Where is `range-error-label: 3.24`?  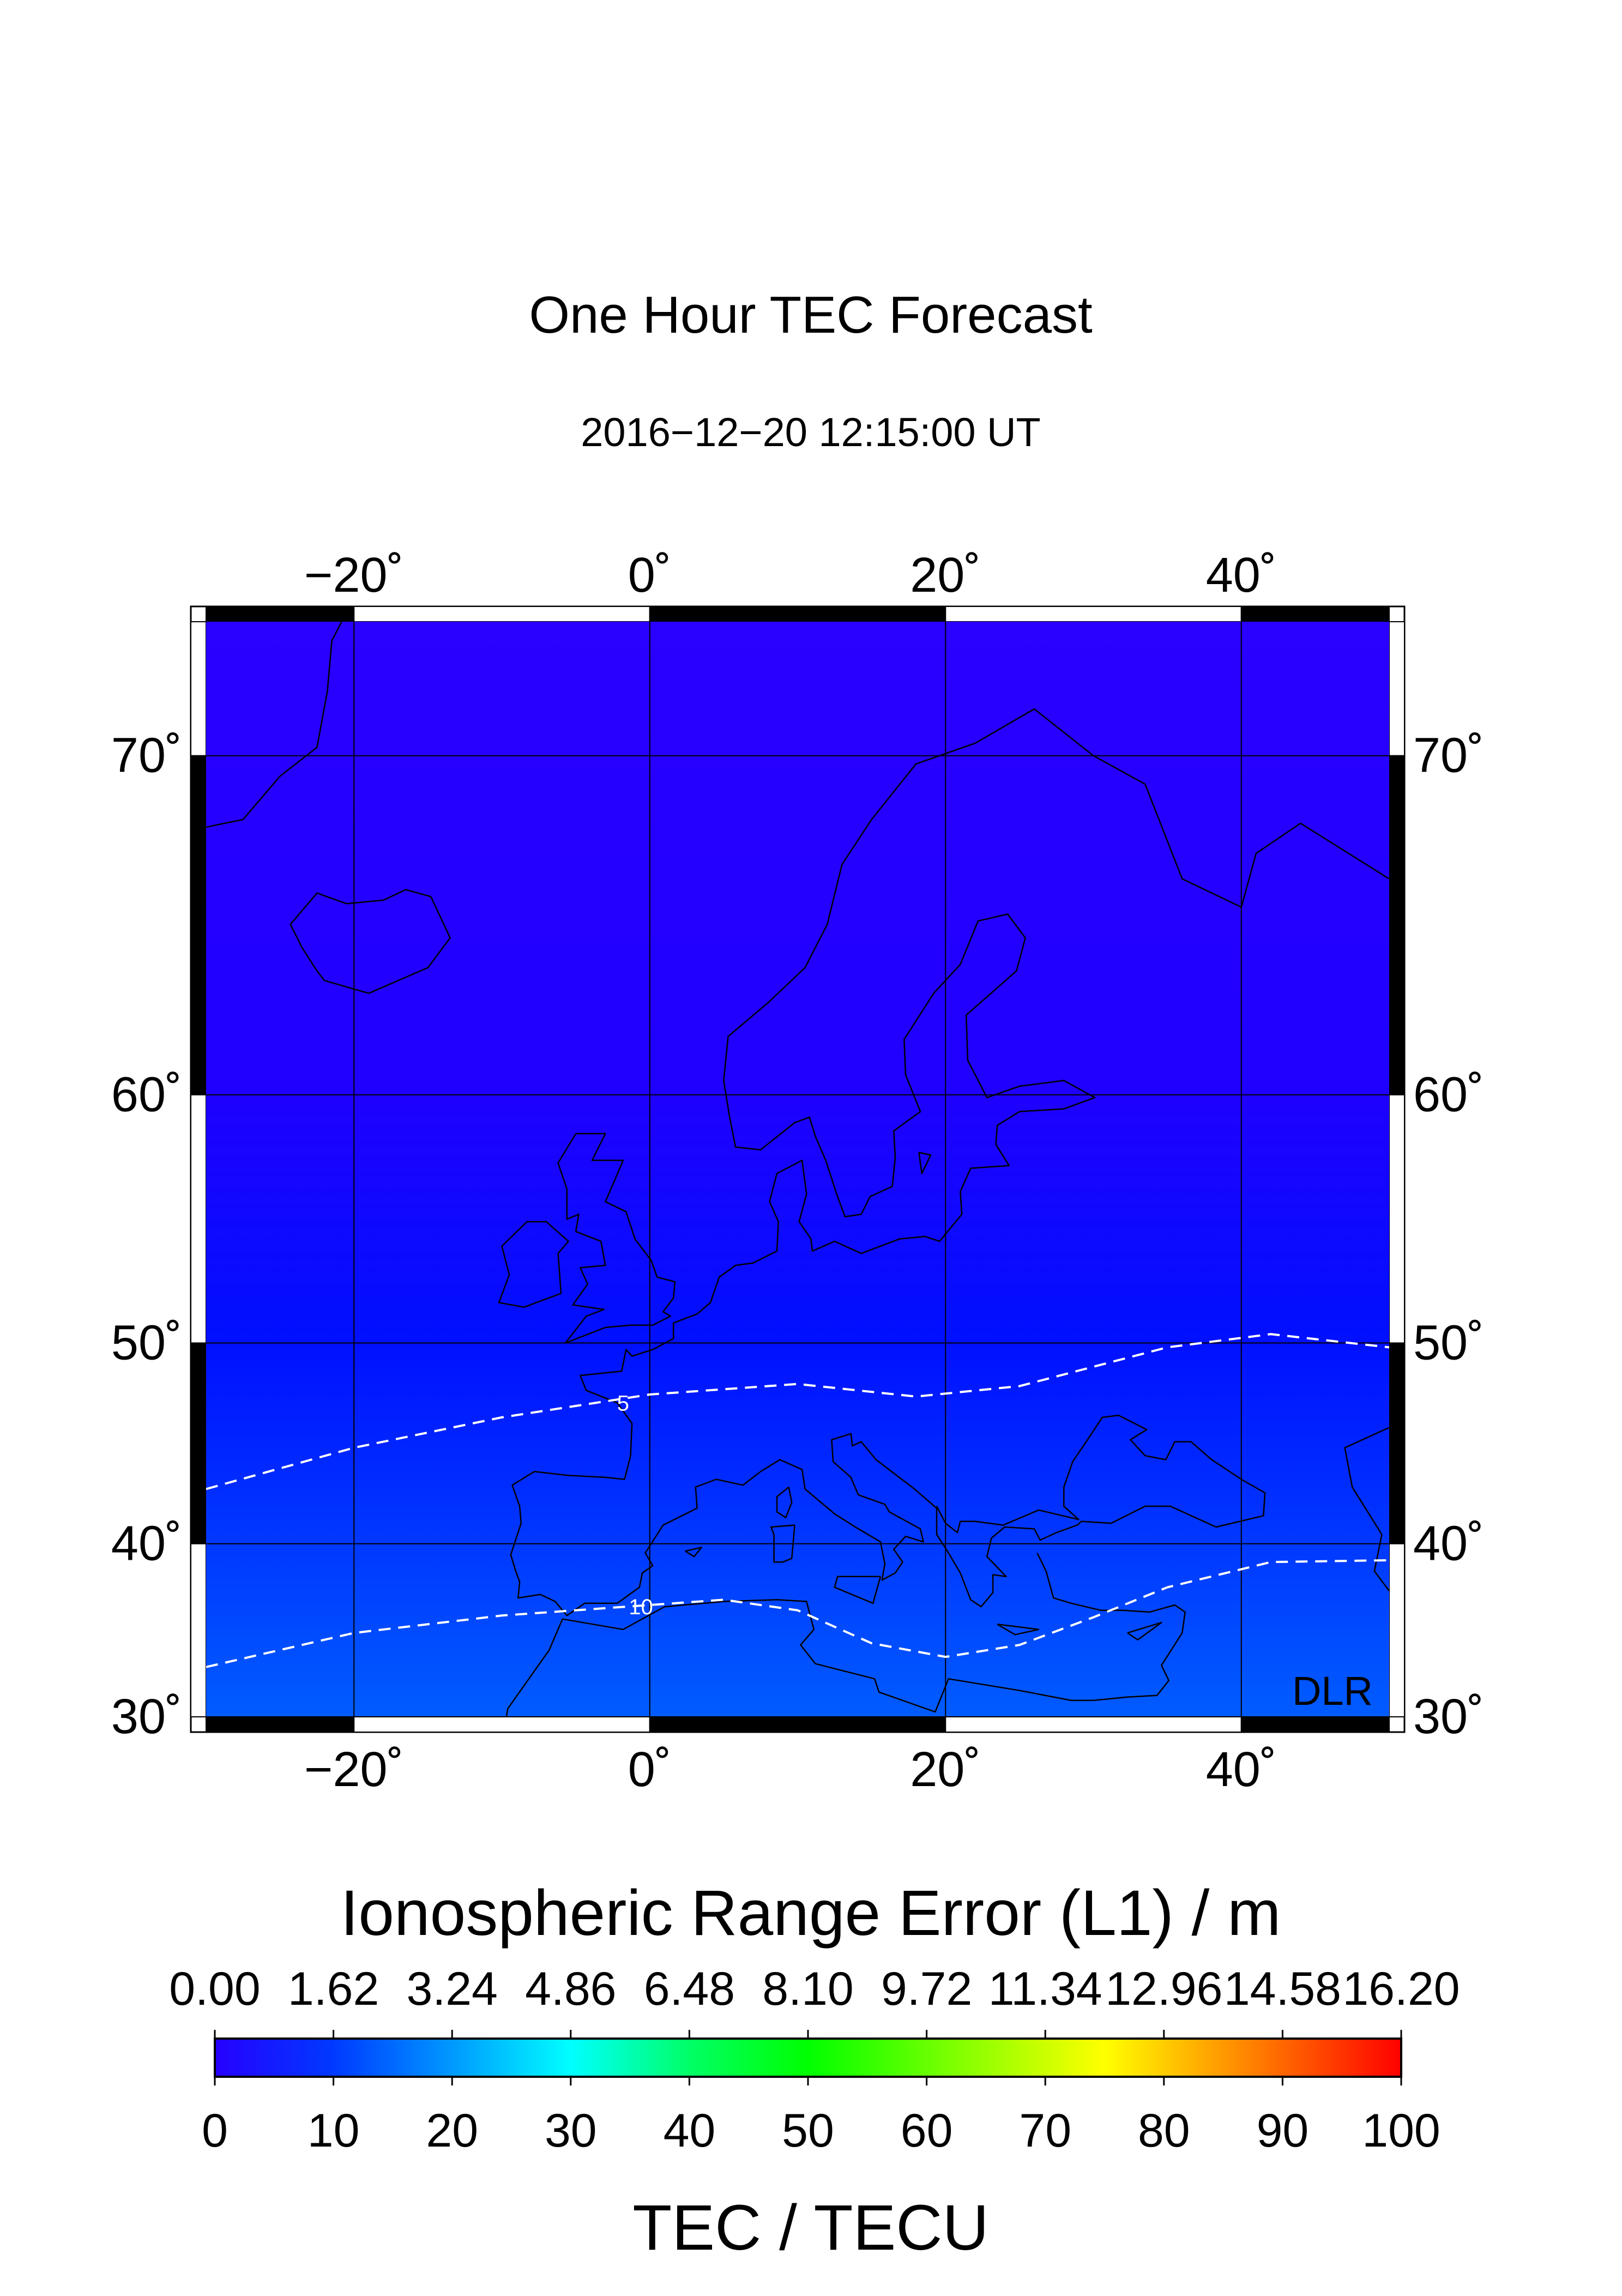 range-error-label: 3.24 is located at coordinates (452, 1989).